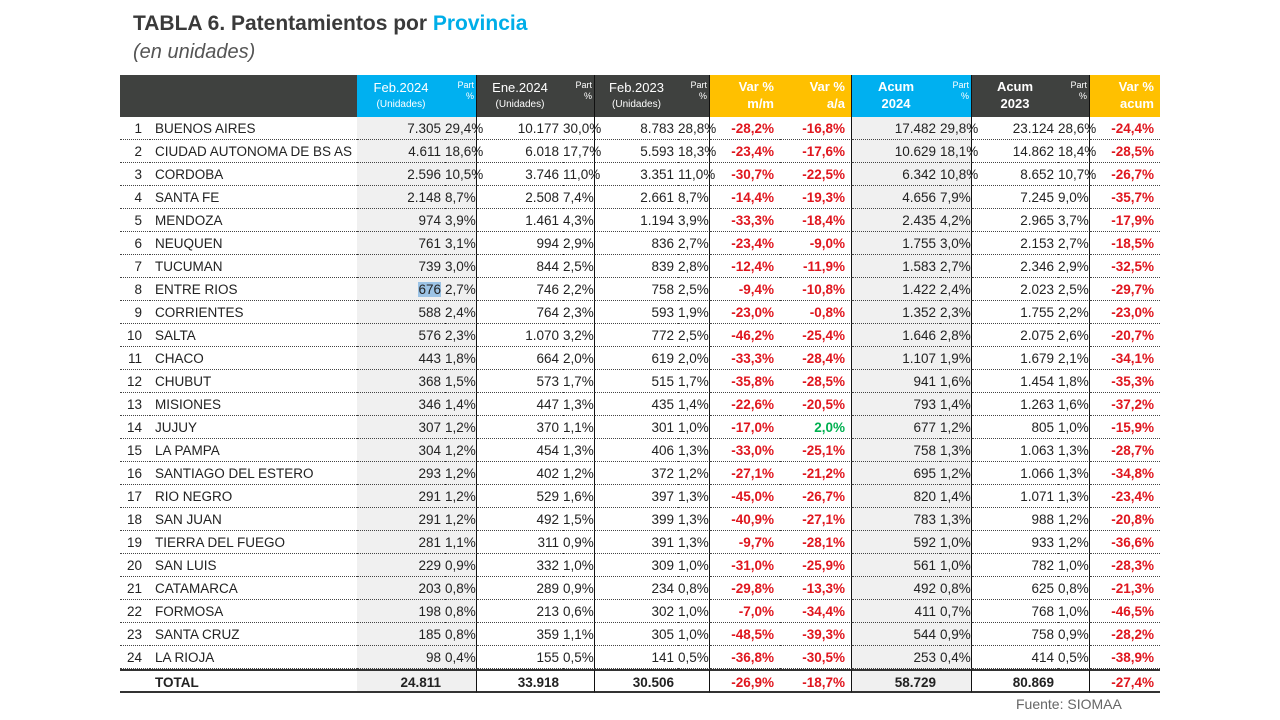  Describe the element at coordinates (694, 519) in the screenshot. I see `cell-feb2023-part: 1,3%` at that location.